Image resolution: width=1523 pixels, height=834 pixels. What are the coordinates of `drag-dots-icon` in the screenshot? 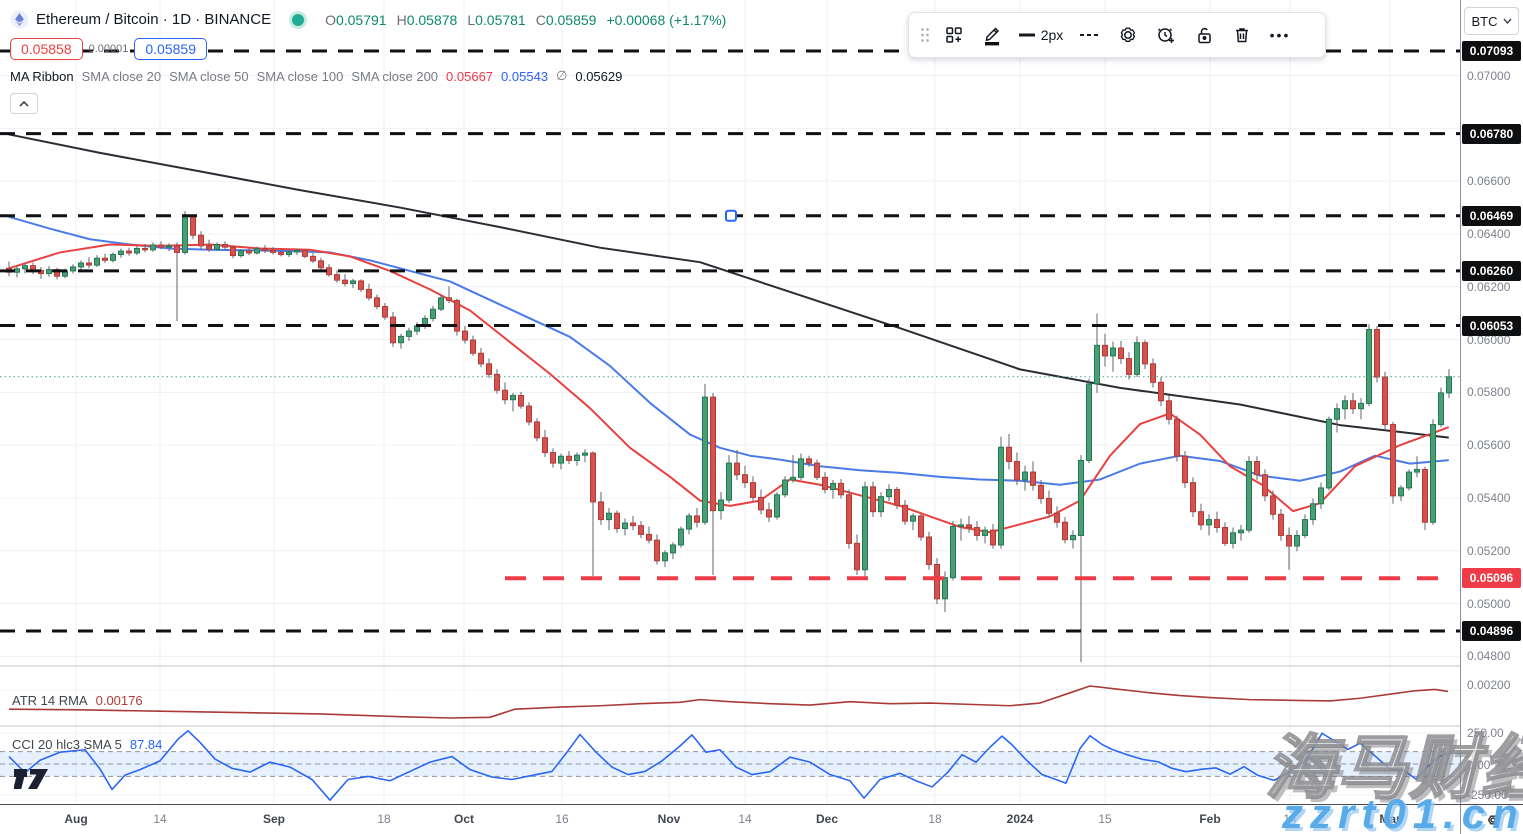 It's located at (925, 35).